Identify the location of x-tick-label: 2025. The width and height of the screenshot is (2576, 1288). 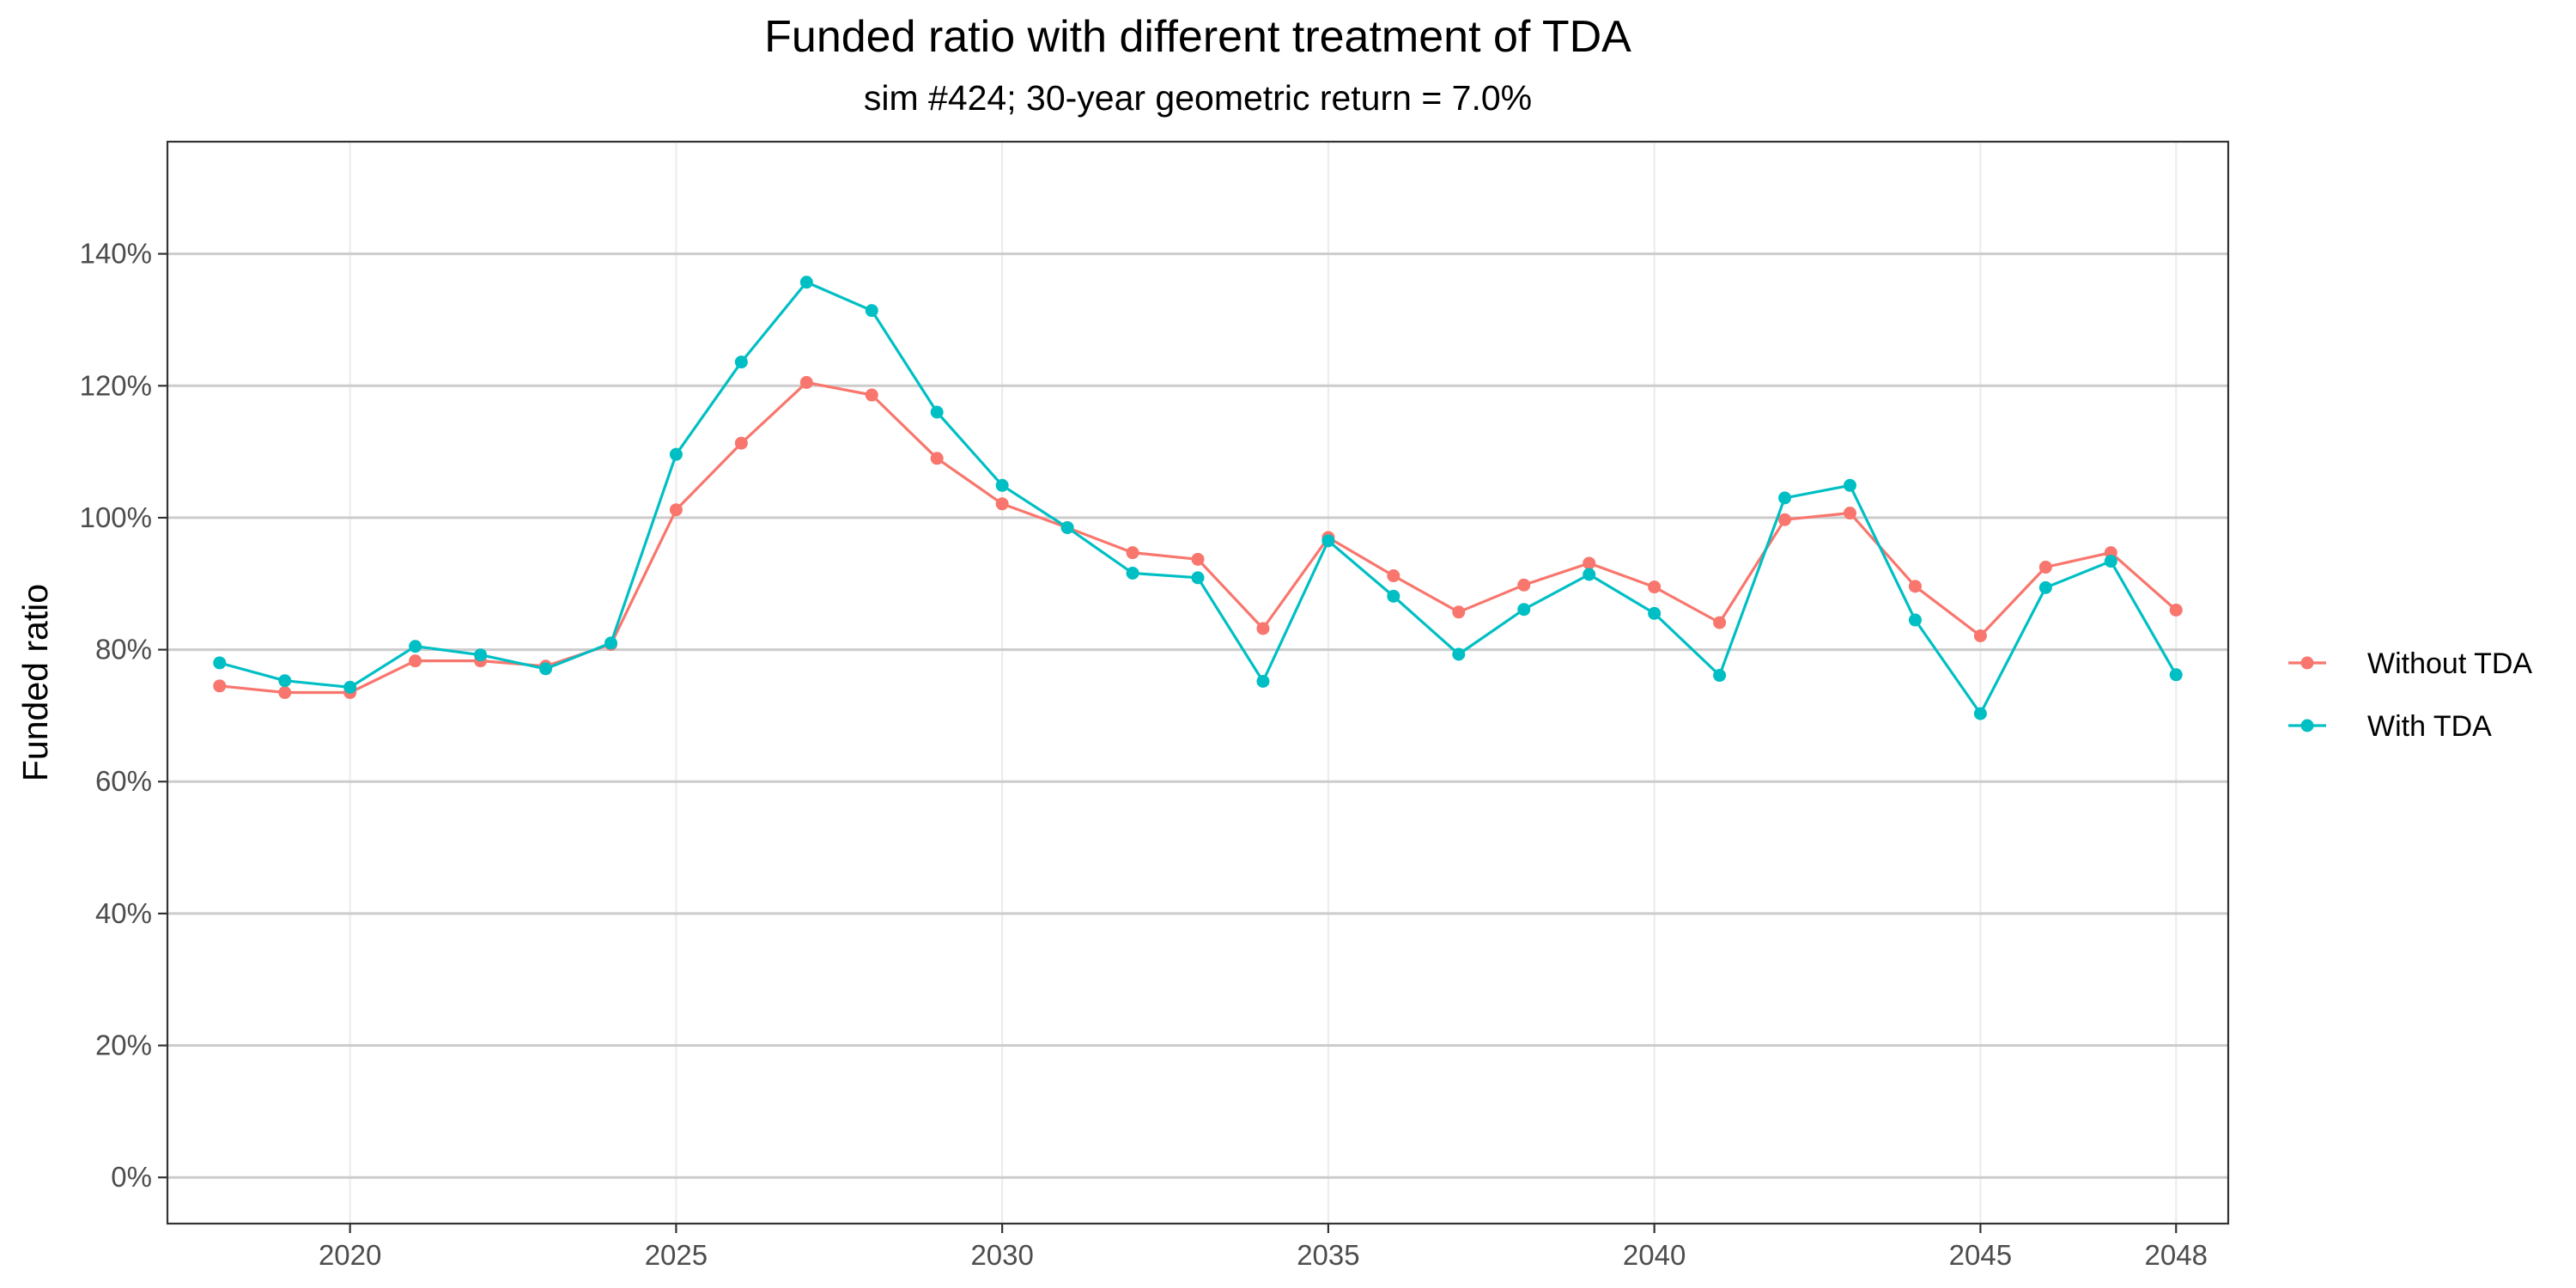
(676, 1255).